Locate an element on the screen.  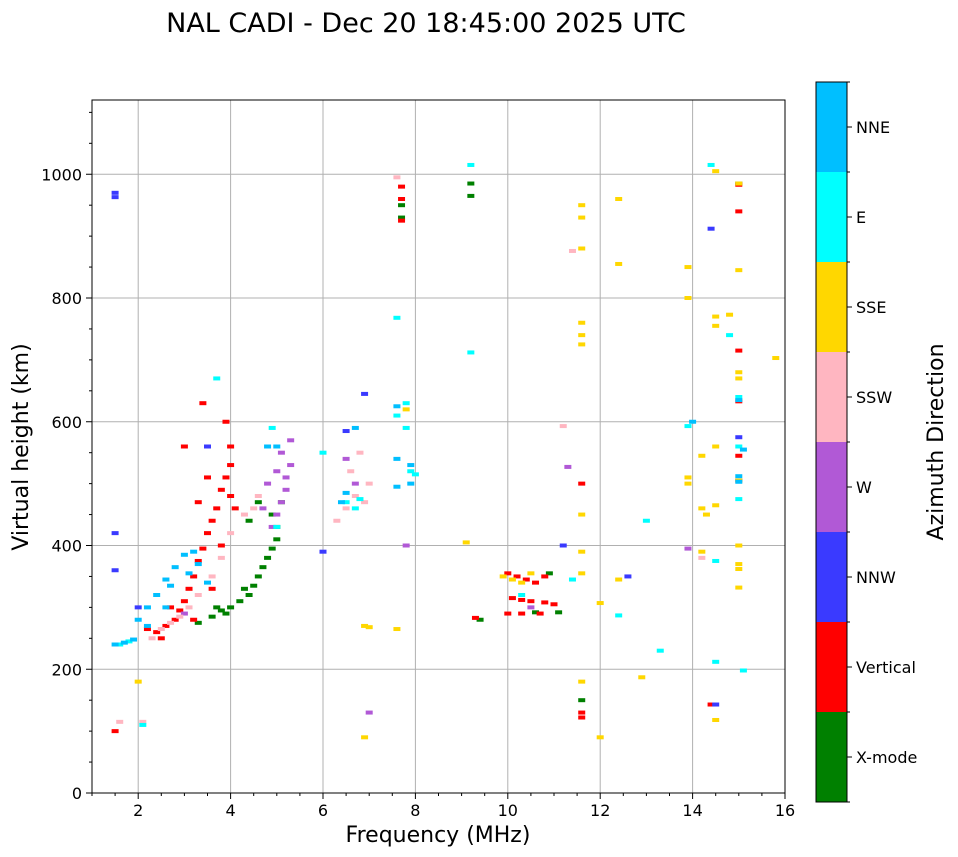
x-tick-label: 10 is located at coordinates (508, 810).